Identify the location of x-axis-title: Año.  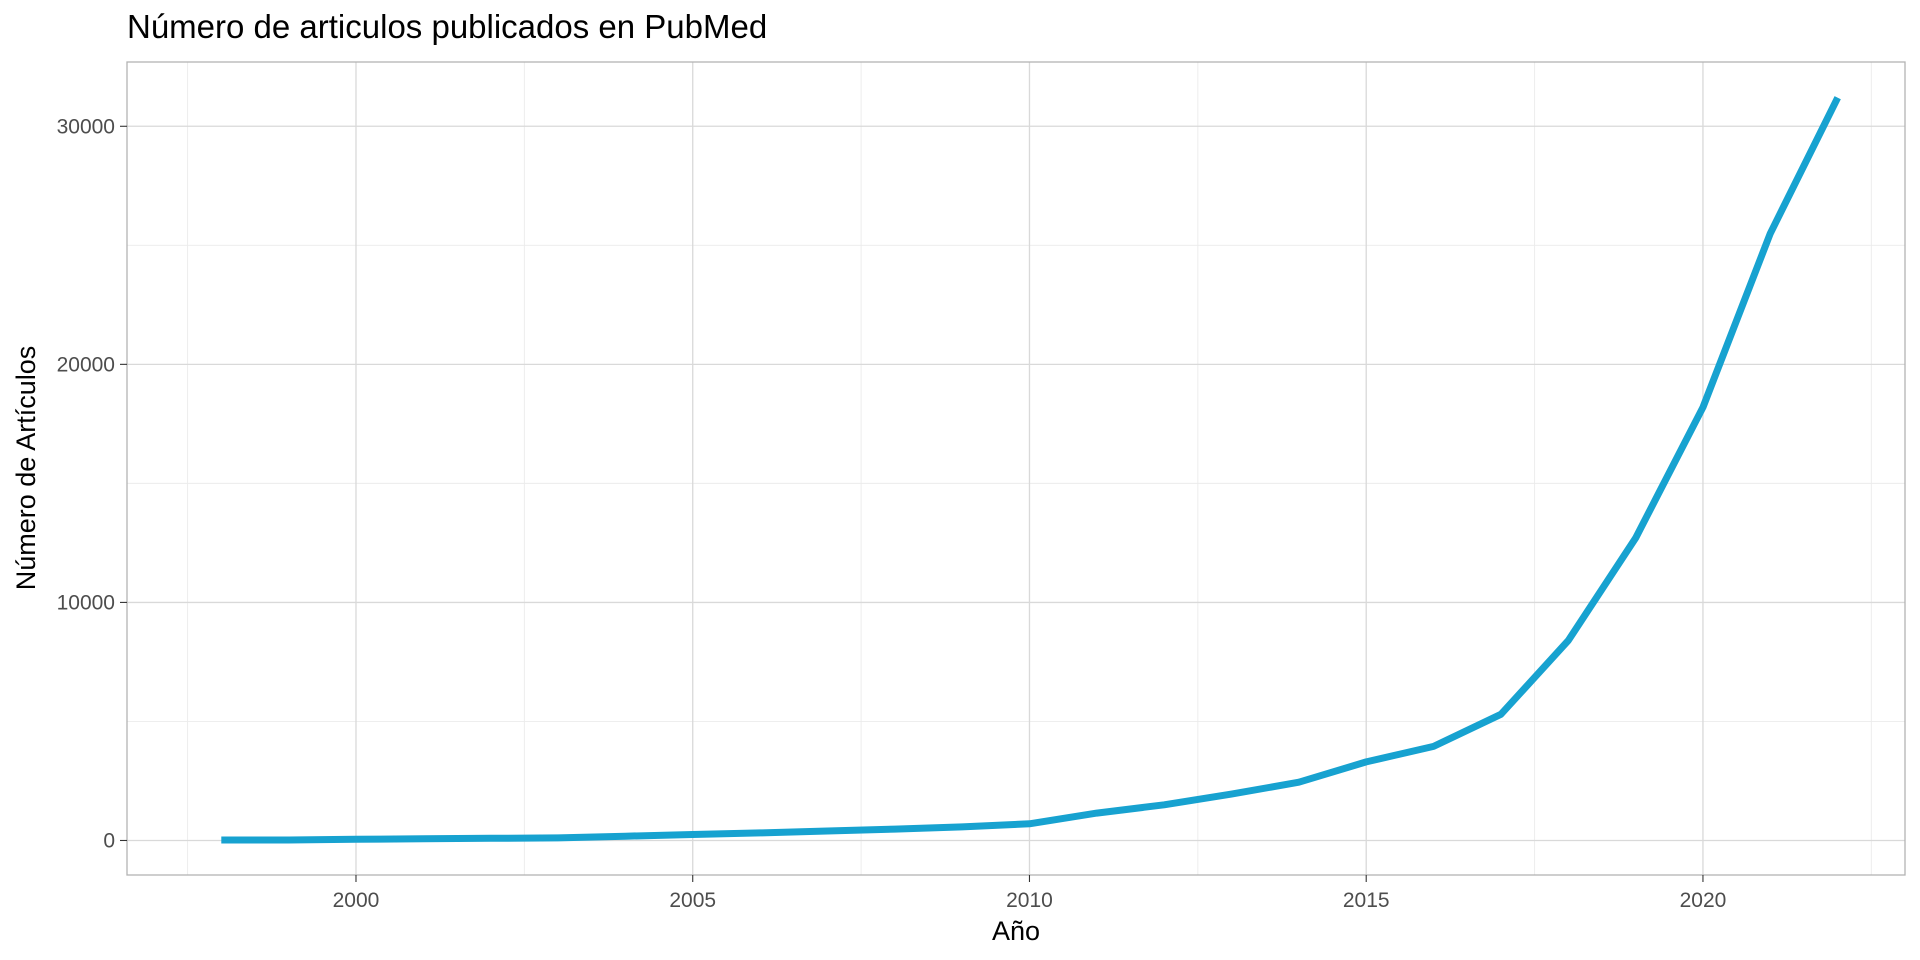
(1016, 931).